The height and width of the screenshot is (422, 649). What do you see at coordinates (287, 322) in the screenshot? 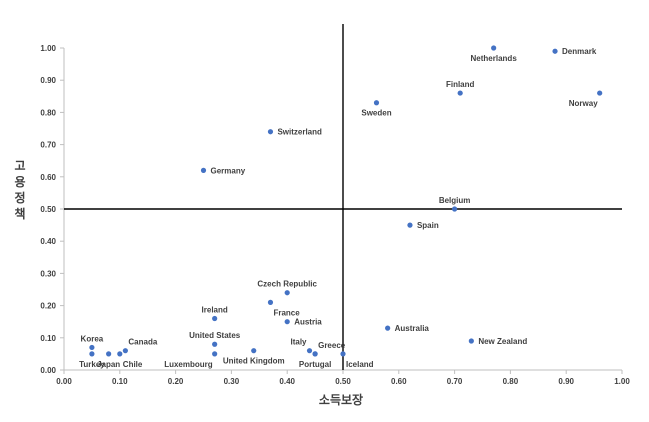
I see `point-austria` at bounding box center [287, 322].